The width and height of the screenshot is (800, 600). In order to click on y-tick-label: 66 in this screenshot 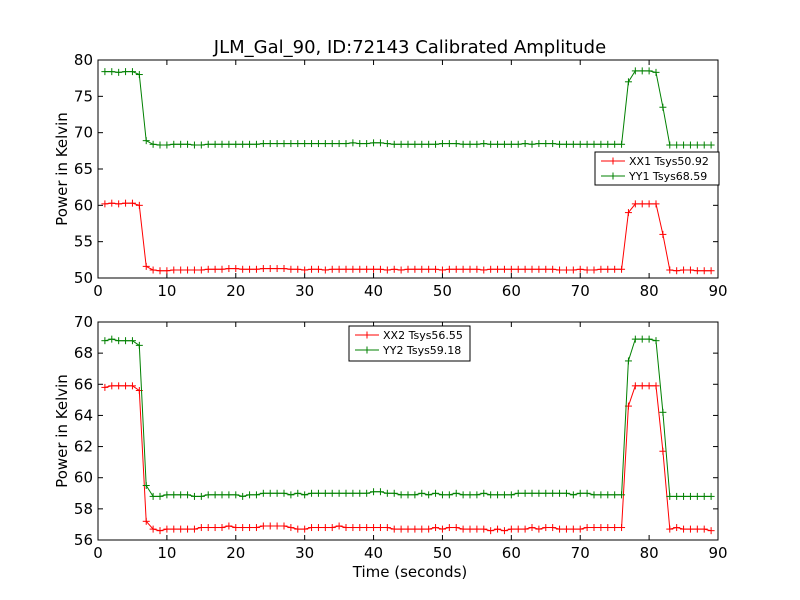, I will do `click(83, 384)`.